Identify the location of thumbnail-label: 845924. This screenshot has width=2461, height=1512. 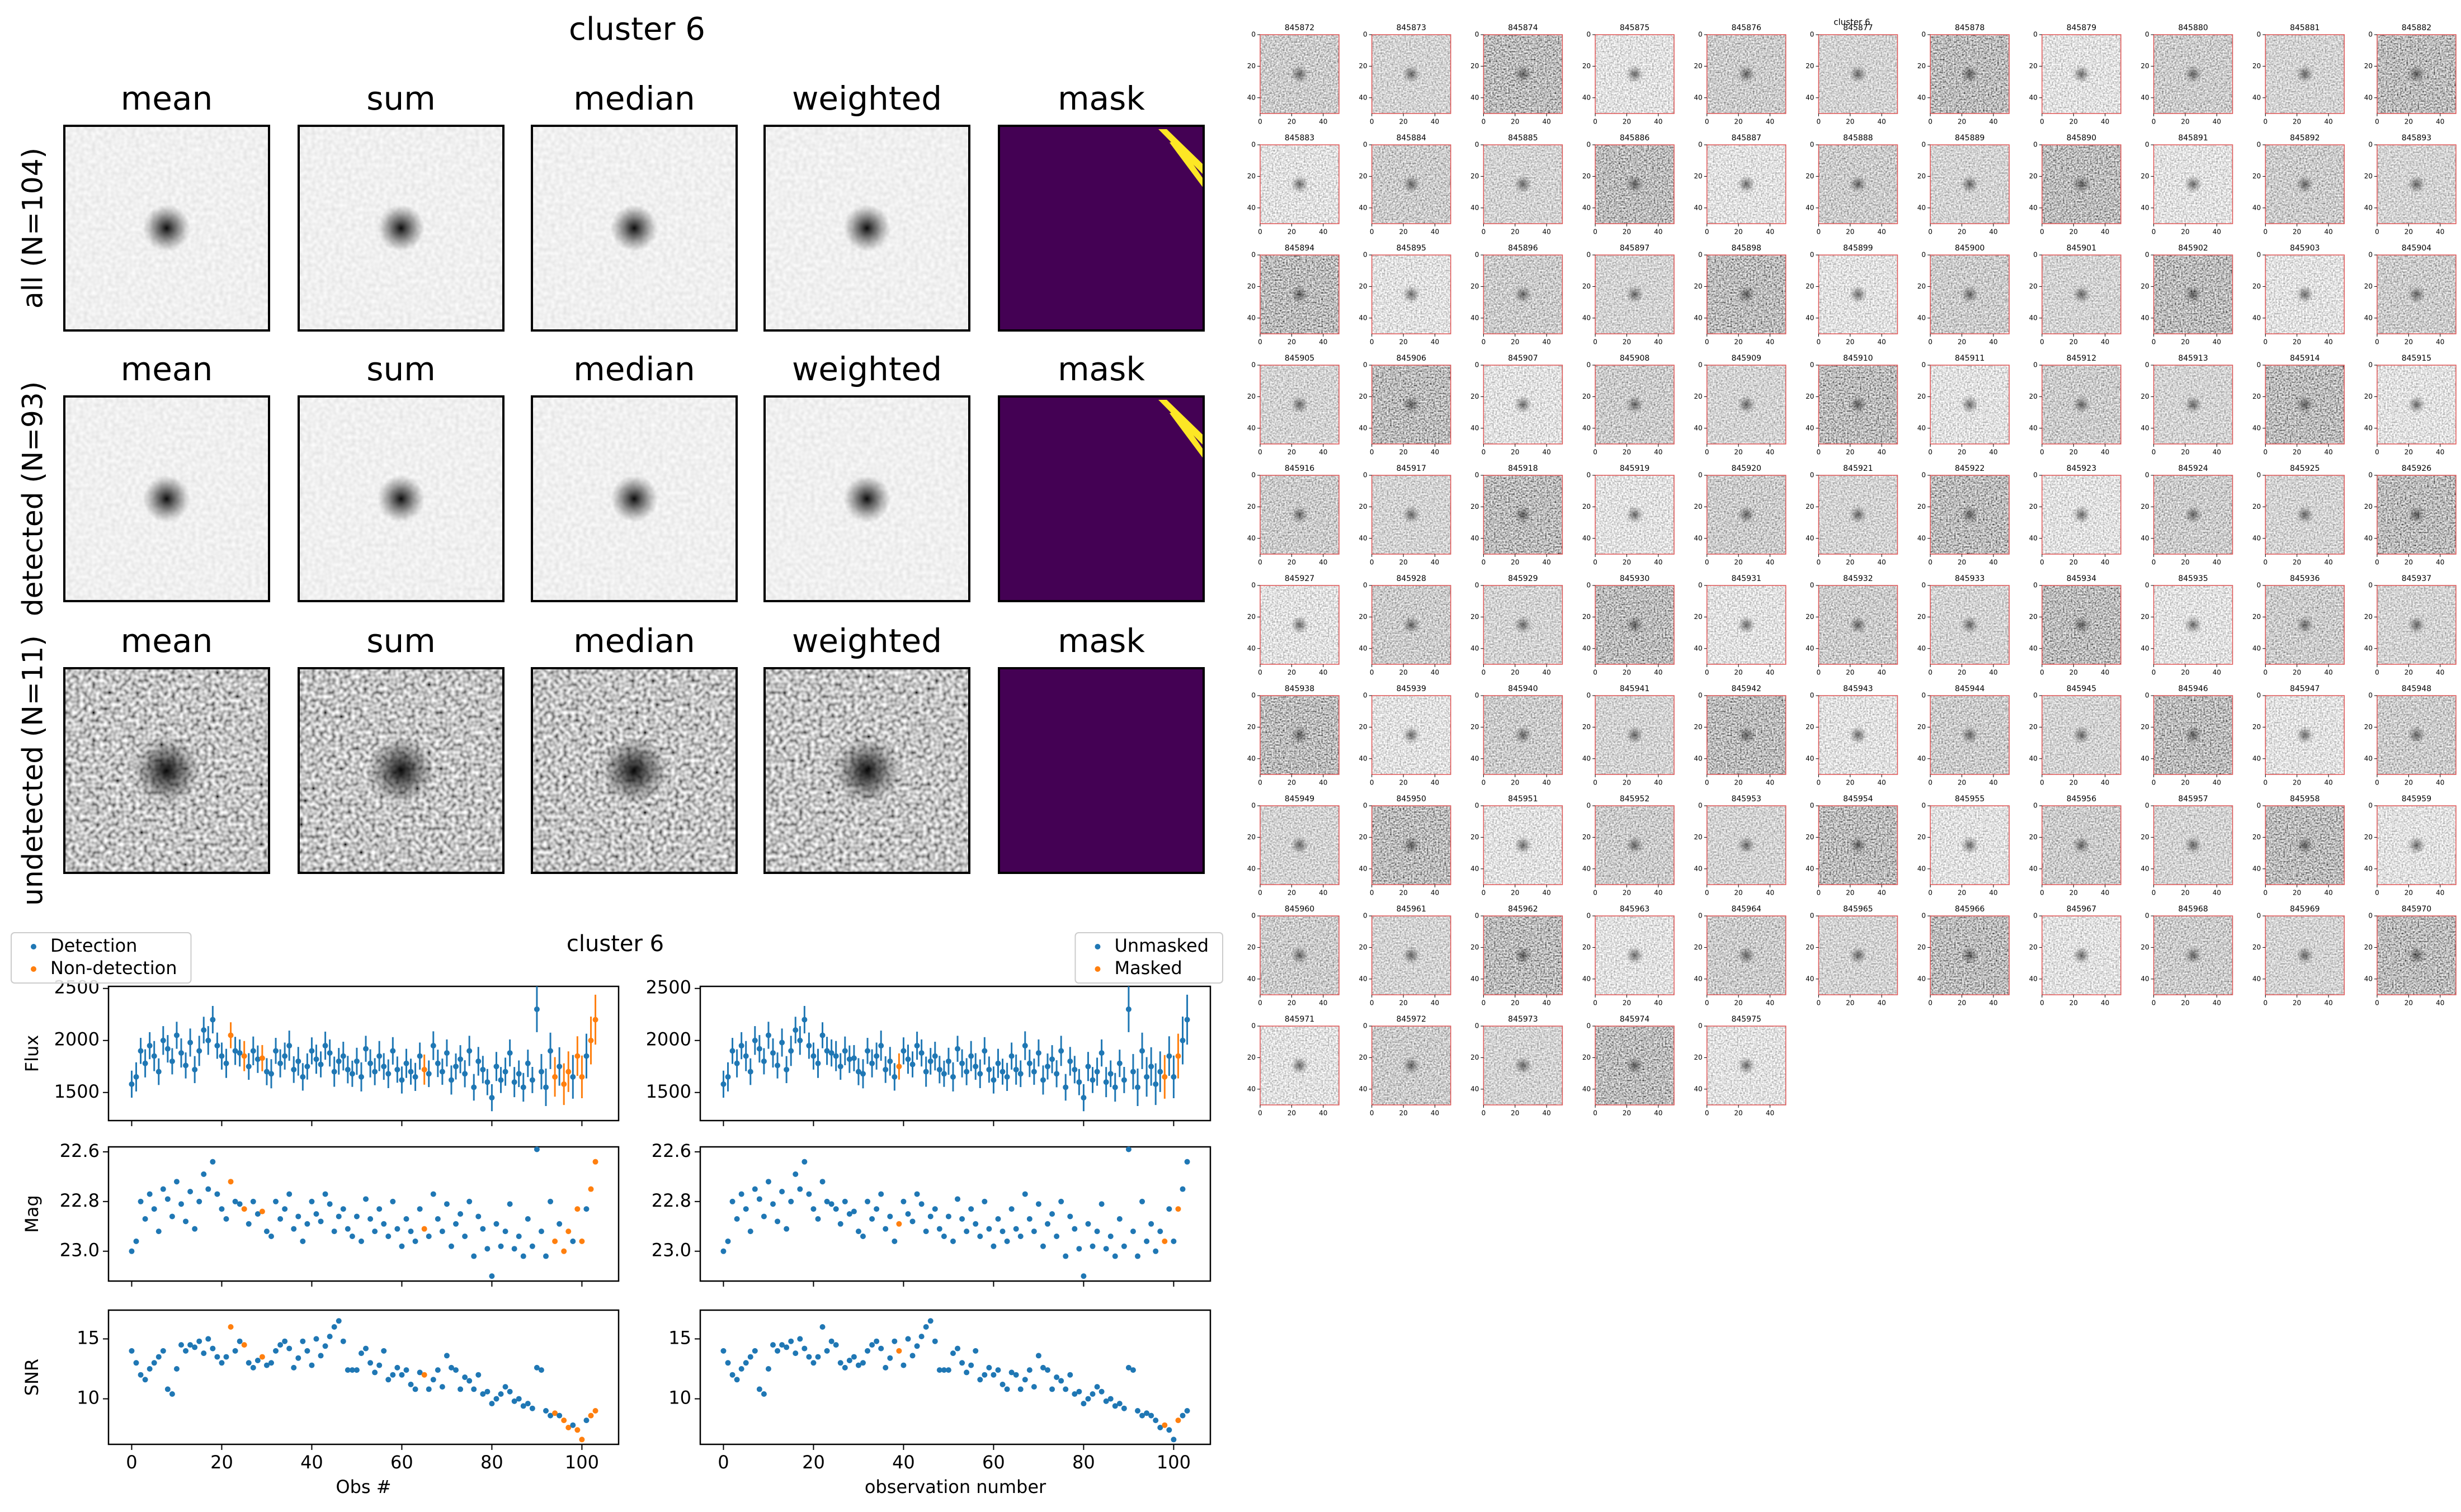
(2193, 468).